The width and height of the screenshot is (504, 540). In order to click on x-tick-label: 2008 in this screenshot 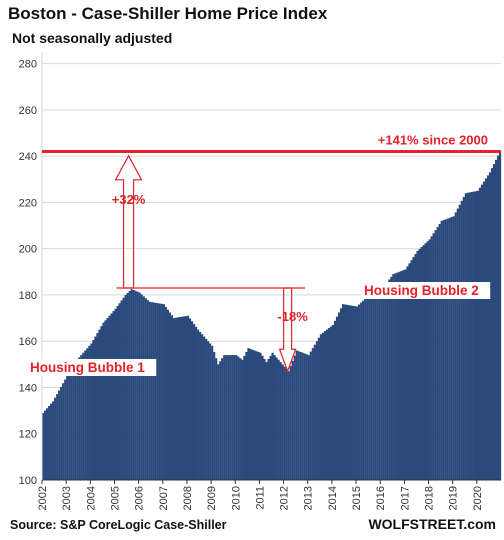, I will do `click(188, 498)`.